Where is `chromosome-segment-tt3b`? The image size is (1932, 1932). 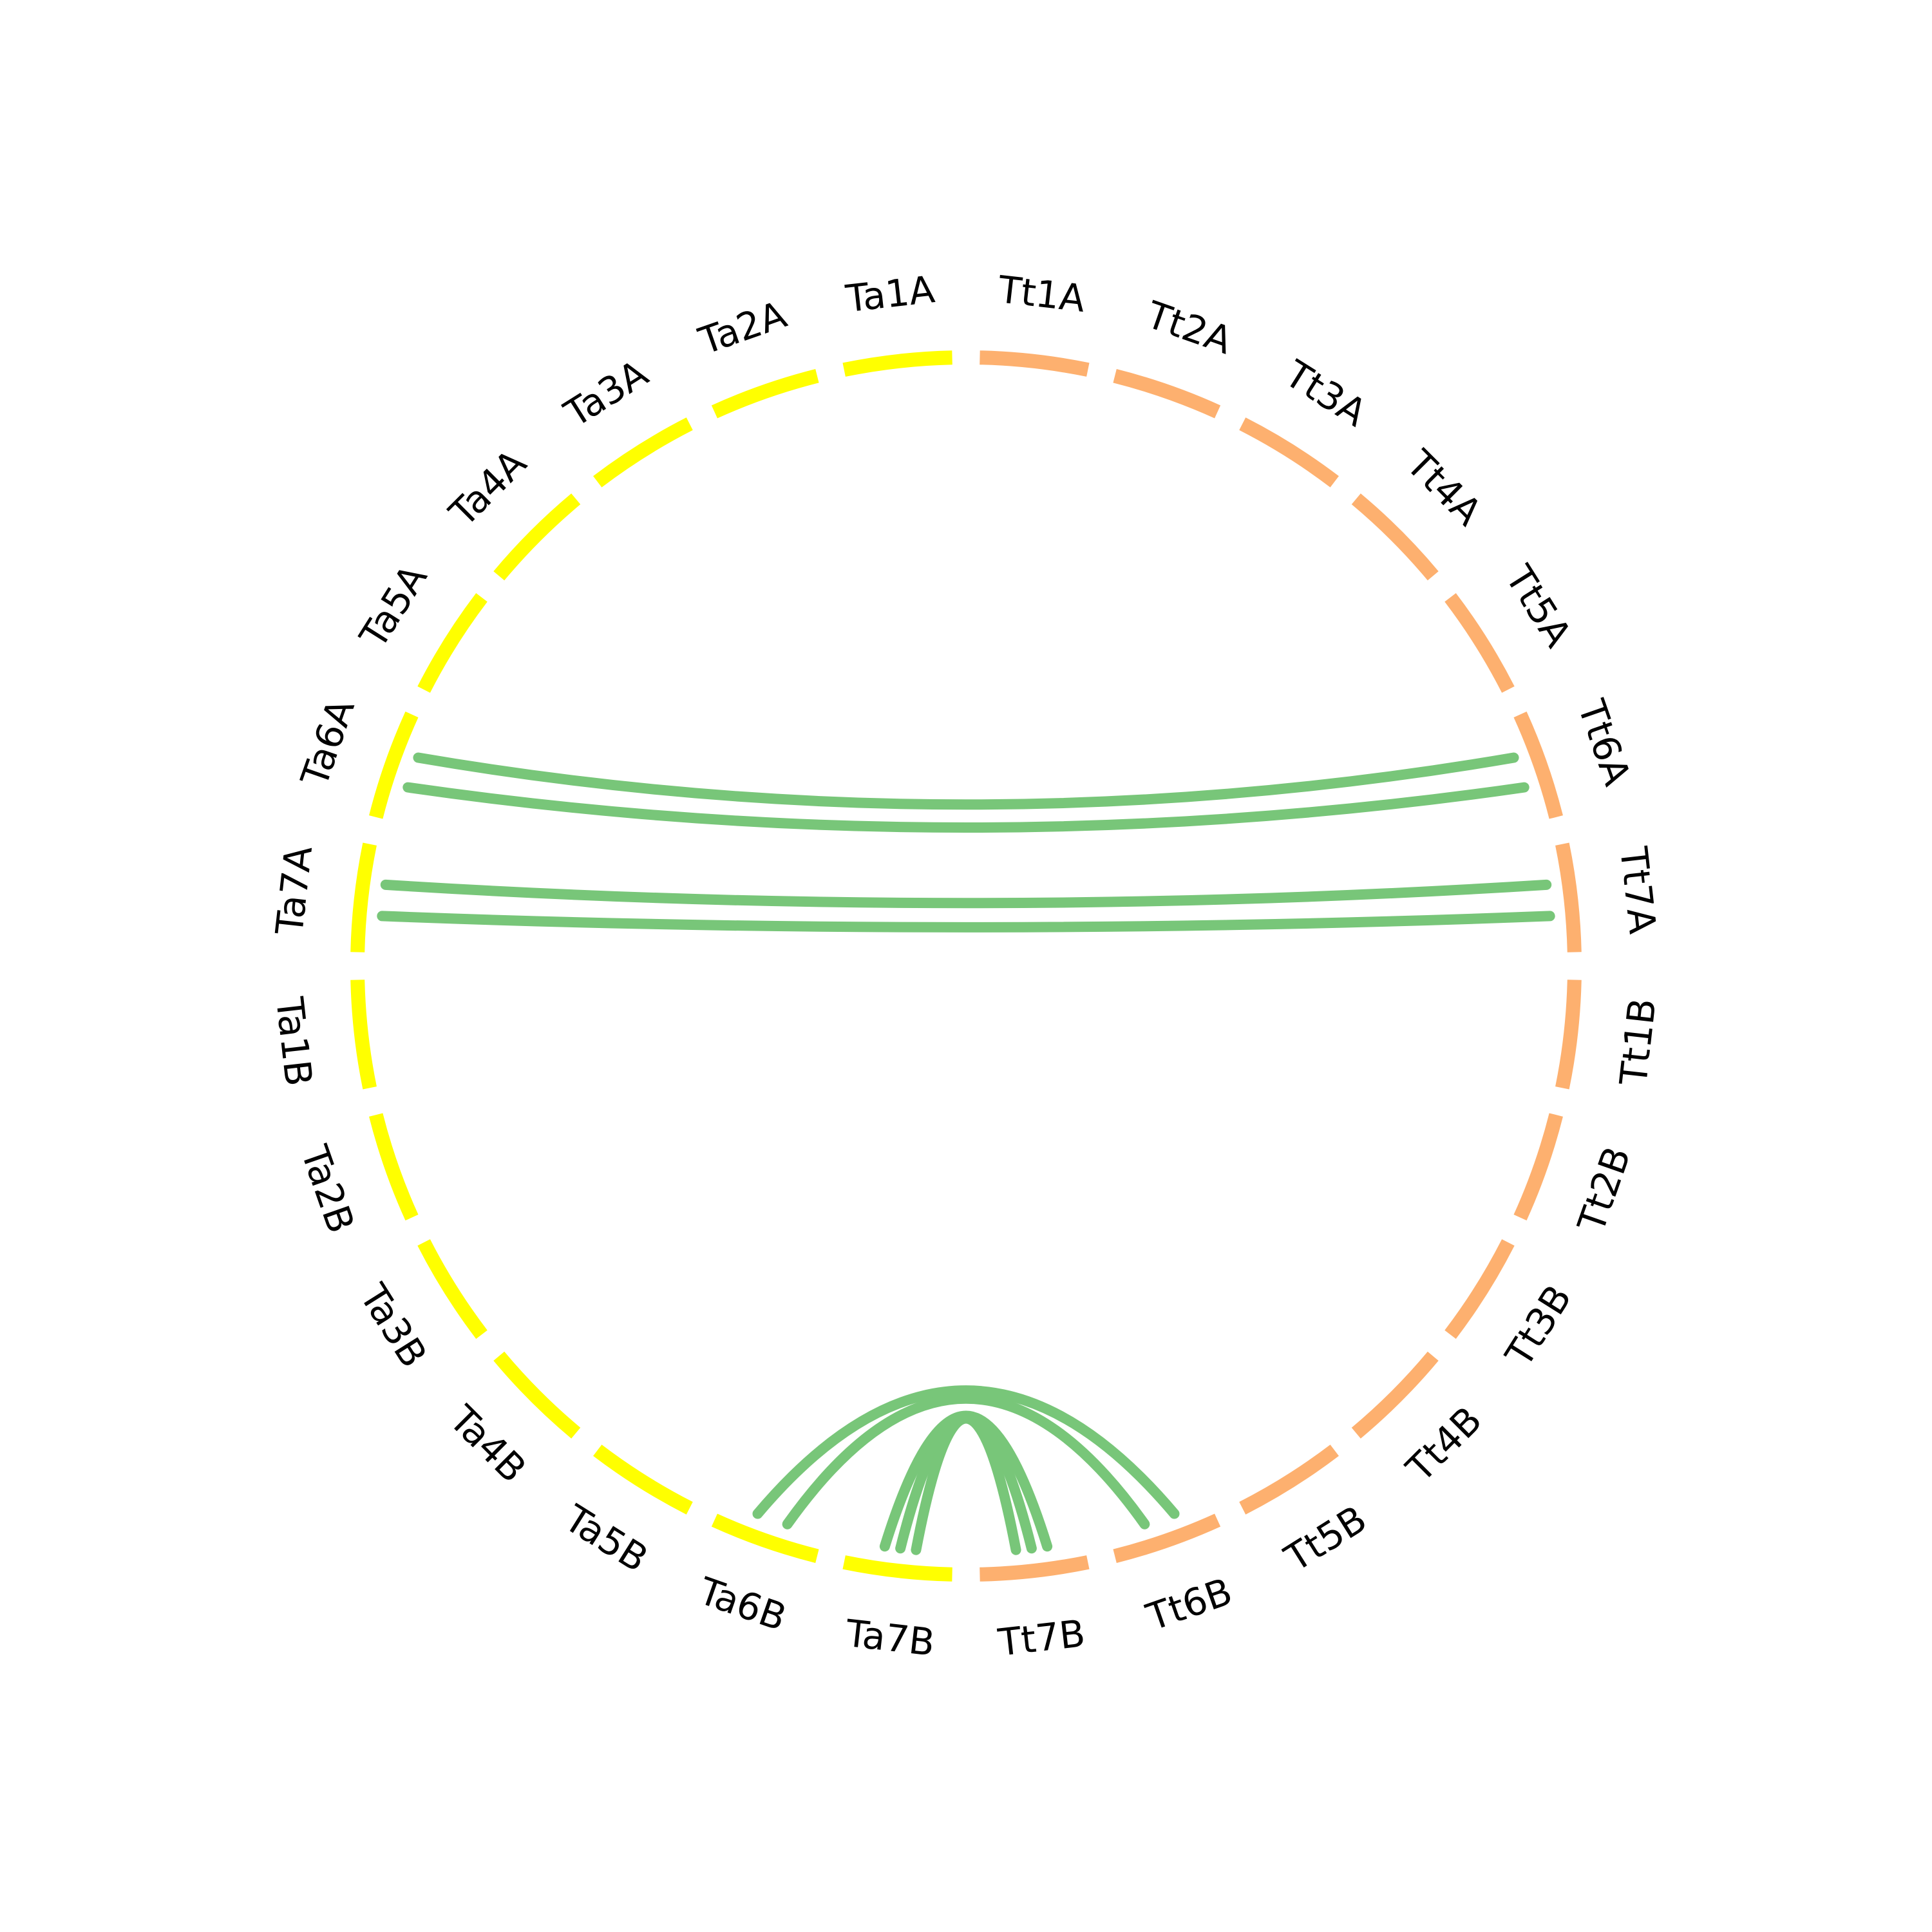 chromosome-segment-tt3b is located at coordinates (1479, 1289).